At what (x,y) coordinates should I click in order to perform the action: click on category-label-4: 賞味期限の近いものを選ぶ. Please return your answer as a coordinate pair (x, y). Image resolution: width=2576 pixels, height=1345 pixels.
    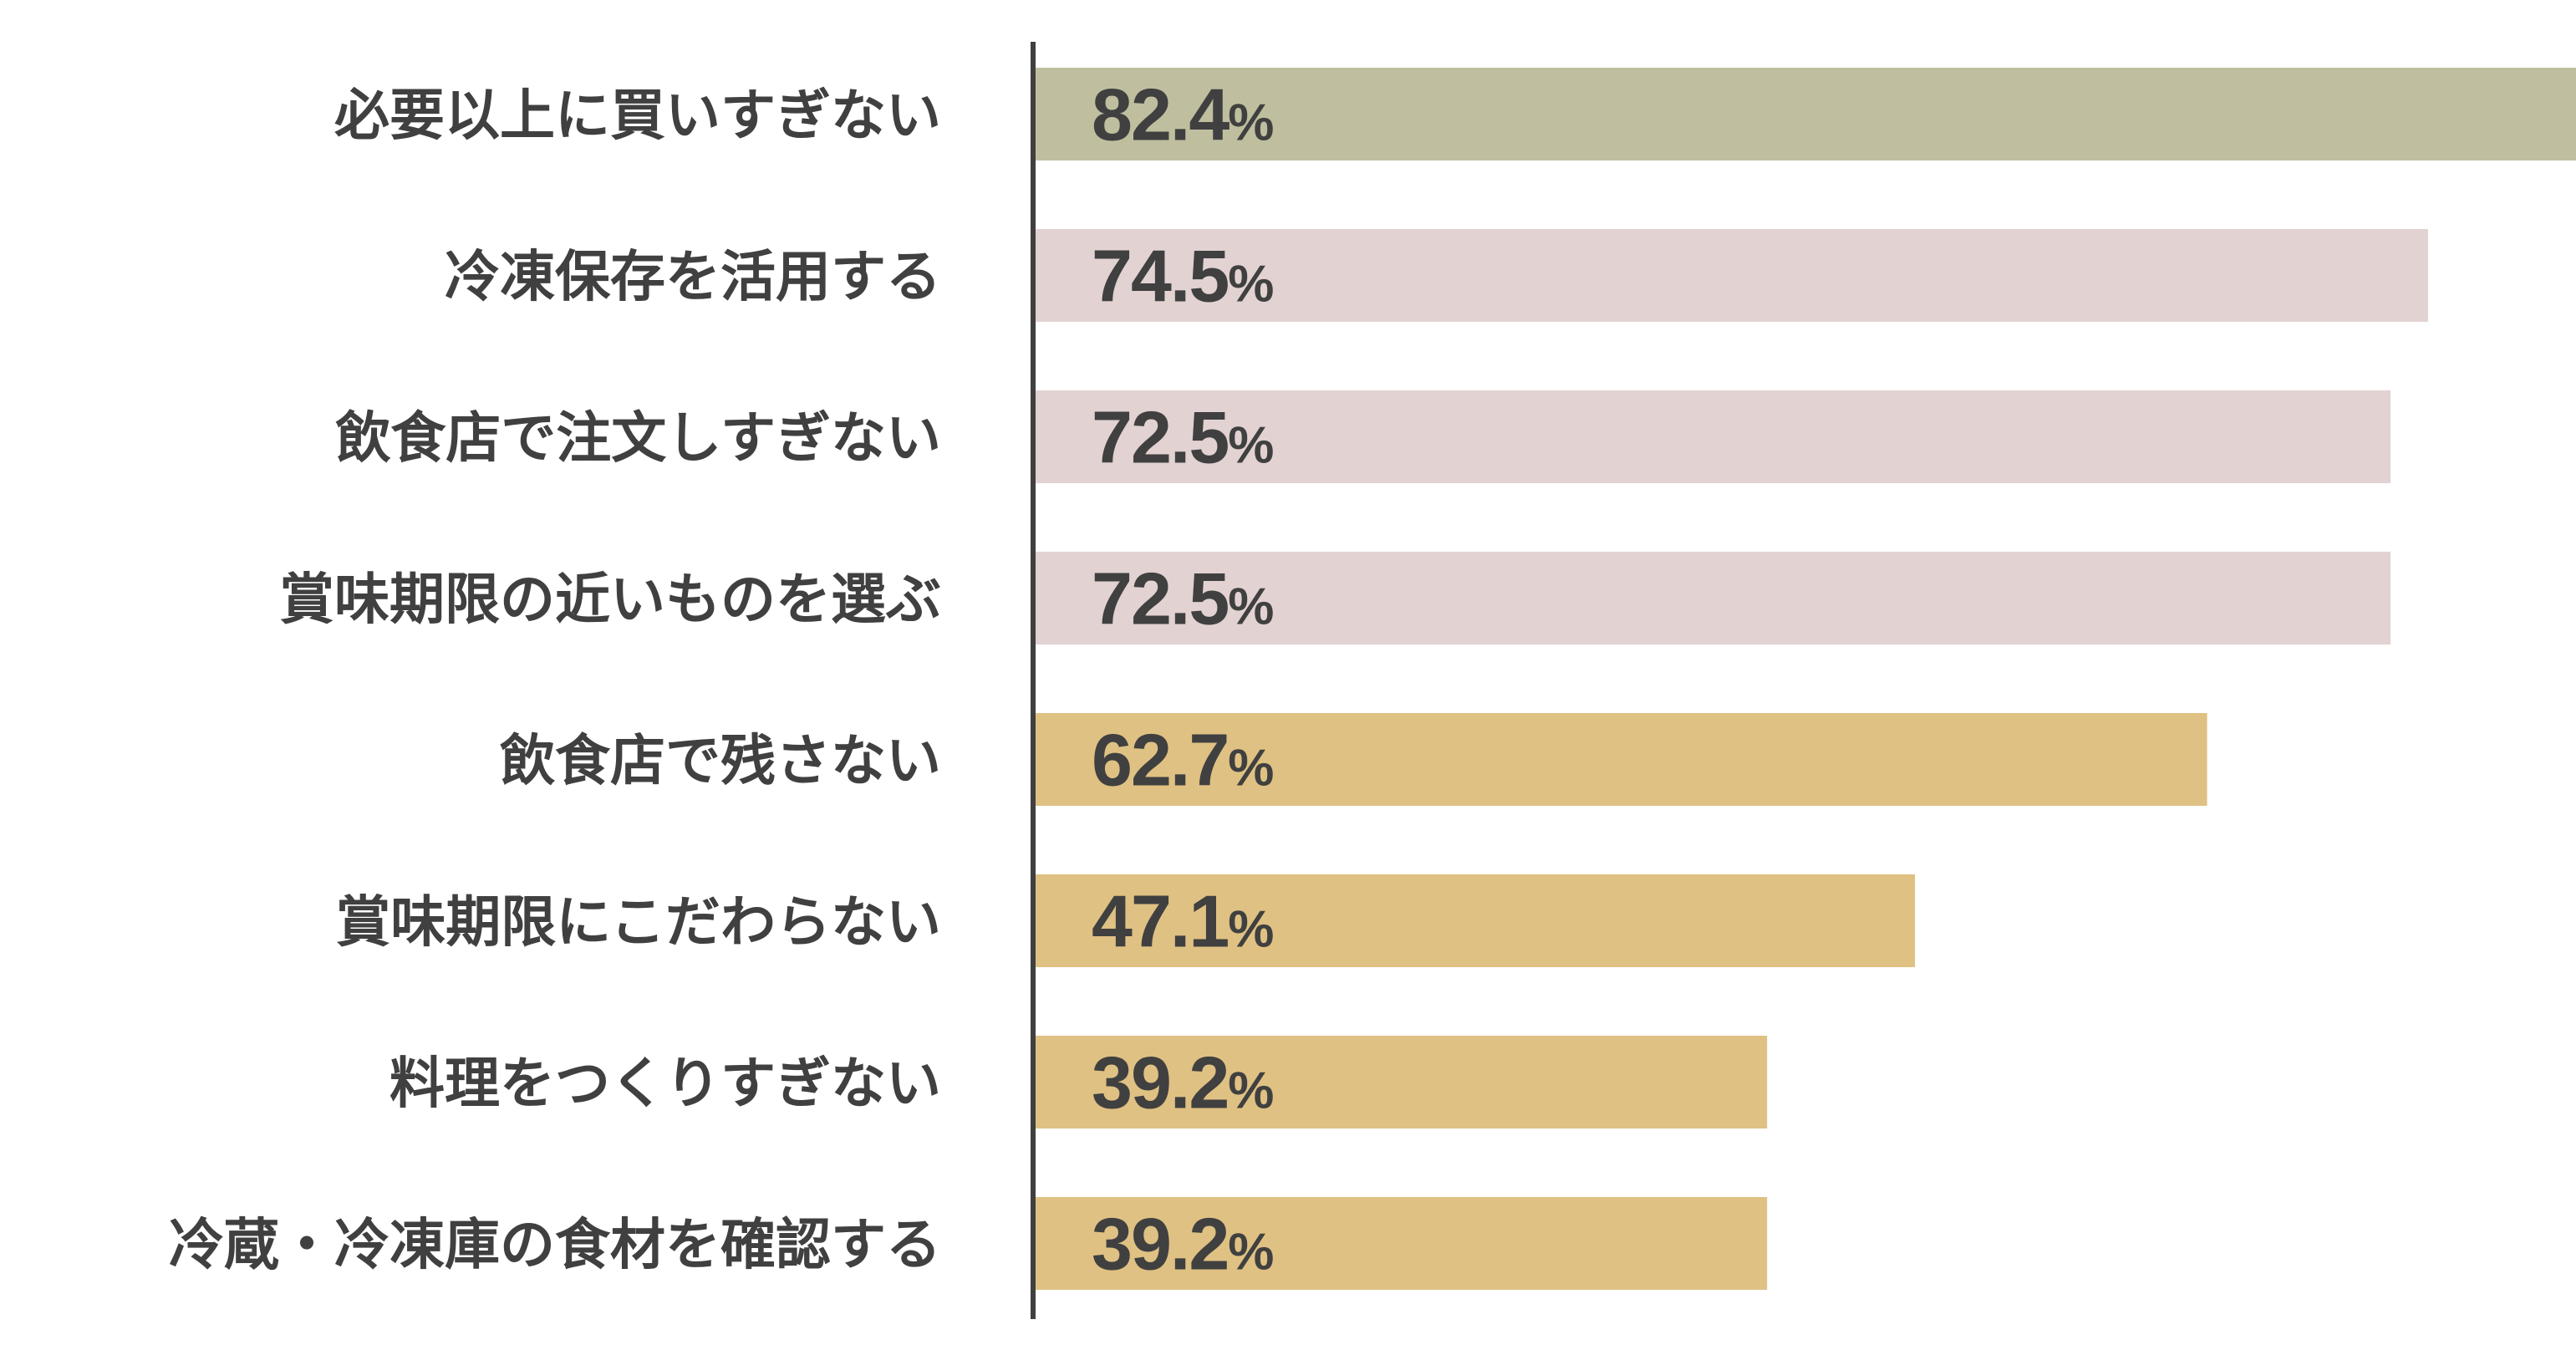
    Looking at the image, I should click on (610, 600).